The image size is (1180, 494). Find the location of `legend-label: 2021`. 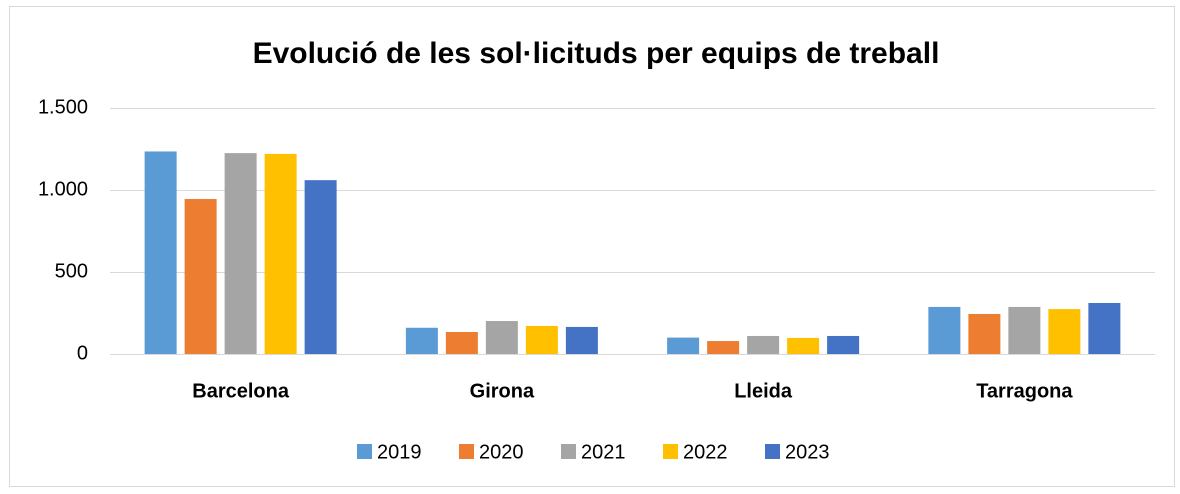

legend-label: 2021 is located at coordinates (603, 452).